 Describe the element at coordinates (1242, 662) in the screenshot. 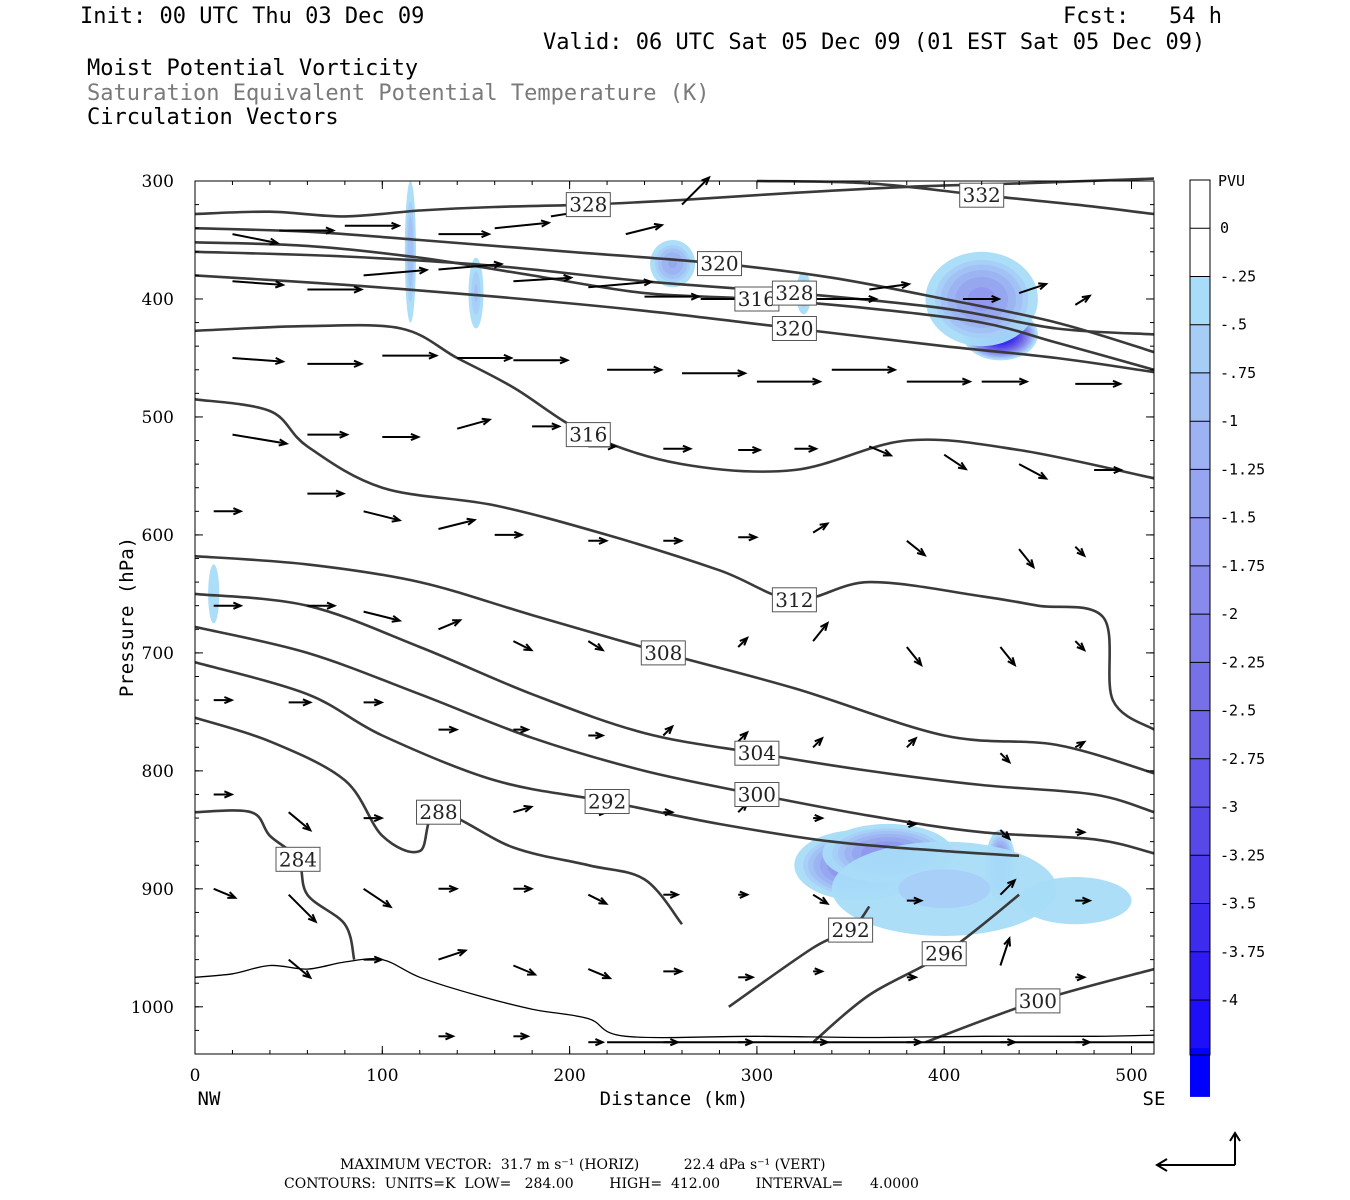

I see `colorbar-label: -2.25` at that location.